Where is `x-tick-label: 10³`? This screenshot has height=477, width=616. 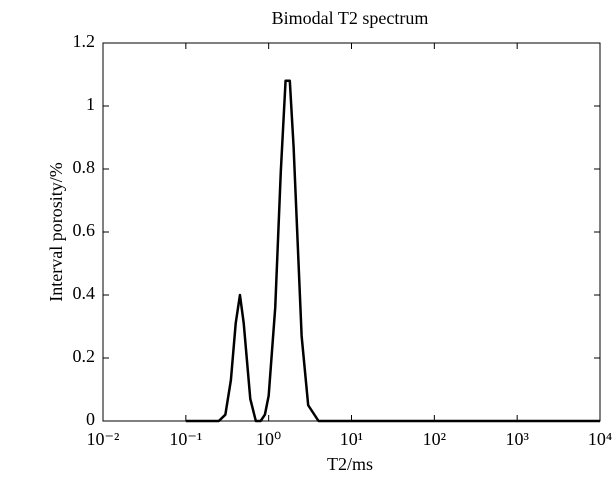
x-tick-label: 10³ is located at coordinates (517, 439).